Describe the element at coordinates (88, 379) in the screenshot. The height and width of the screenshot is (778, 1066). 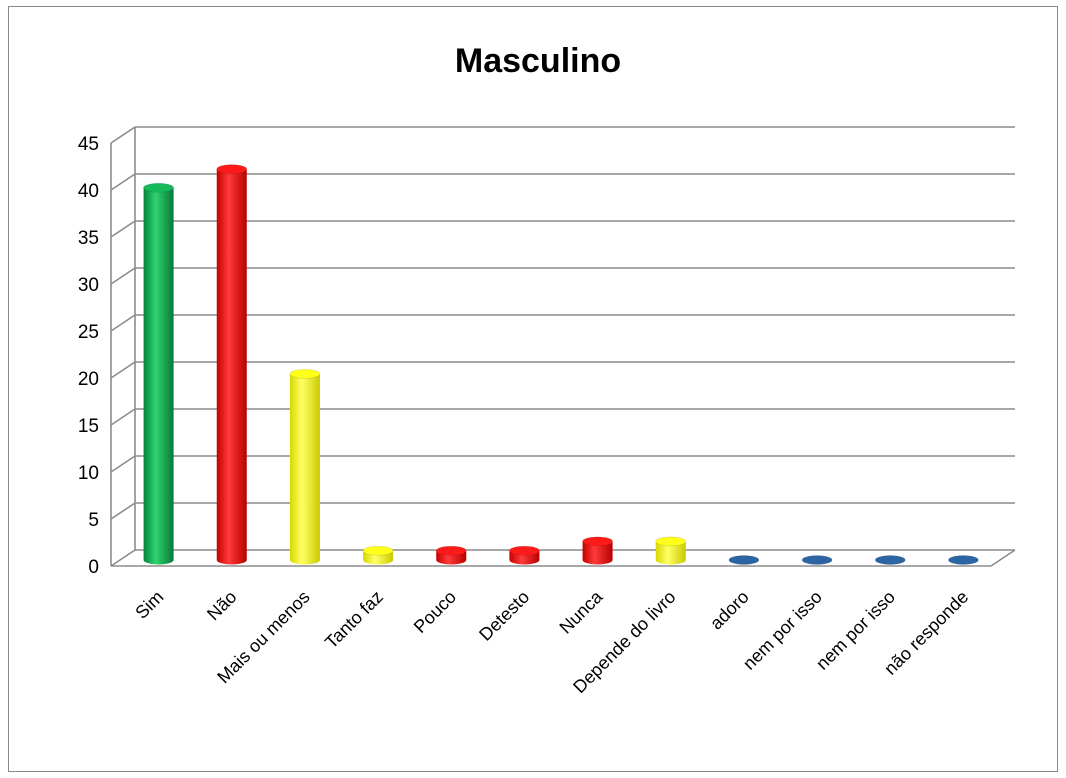
I see `y-tick-label: 20` at that location.